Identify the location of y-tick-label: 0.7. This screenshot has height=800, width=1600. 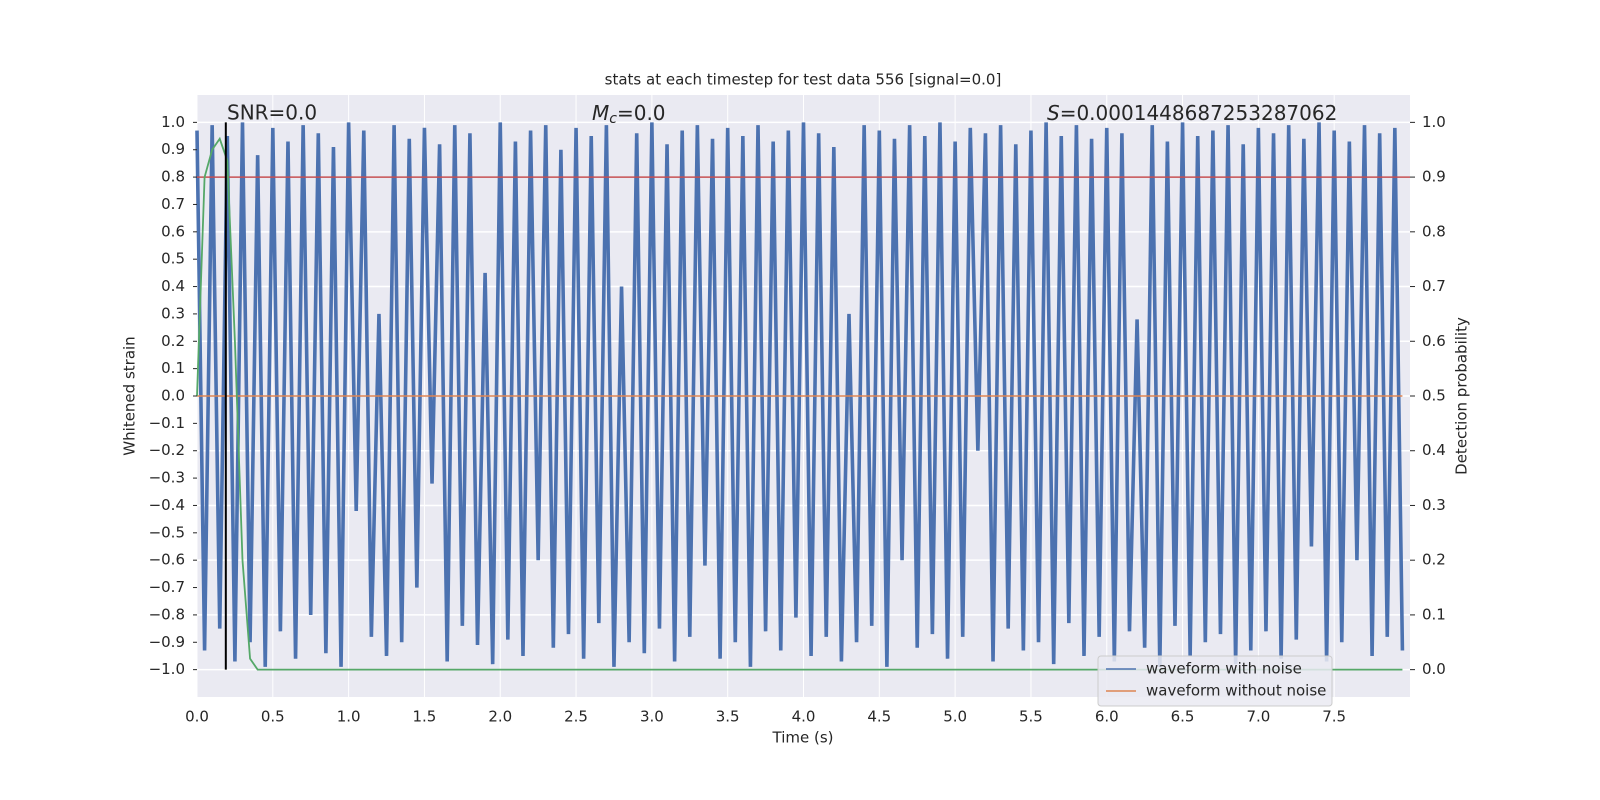
(173, 204).